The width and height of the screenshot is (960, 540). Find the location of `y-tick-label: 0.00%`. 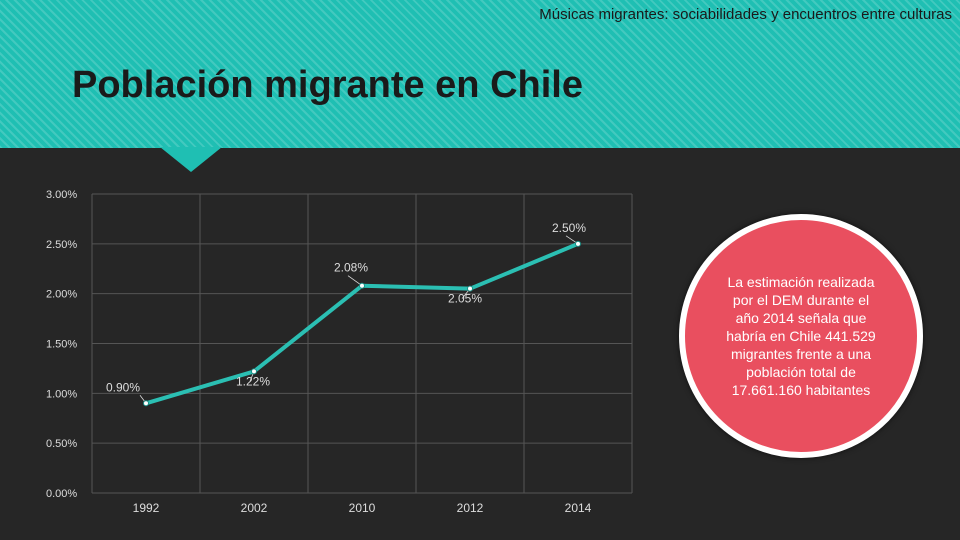

y-tick-label: 0.00% is located at coordinates (61, 494).